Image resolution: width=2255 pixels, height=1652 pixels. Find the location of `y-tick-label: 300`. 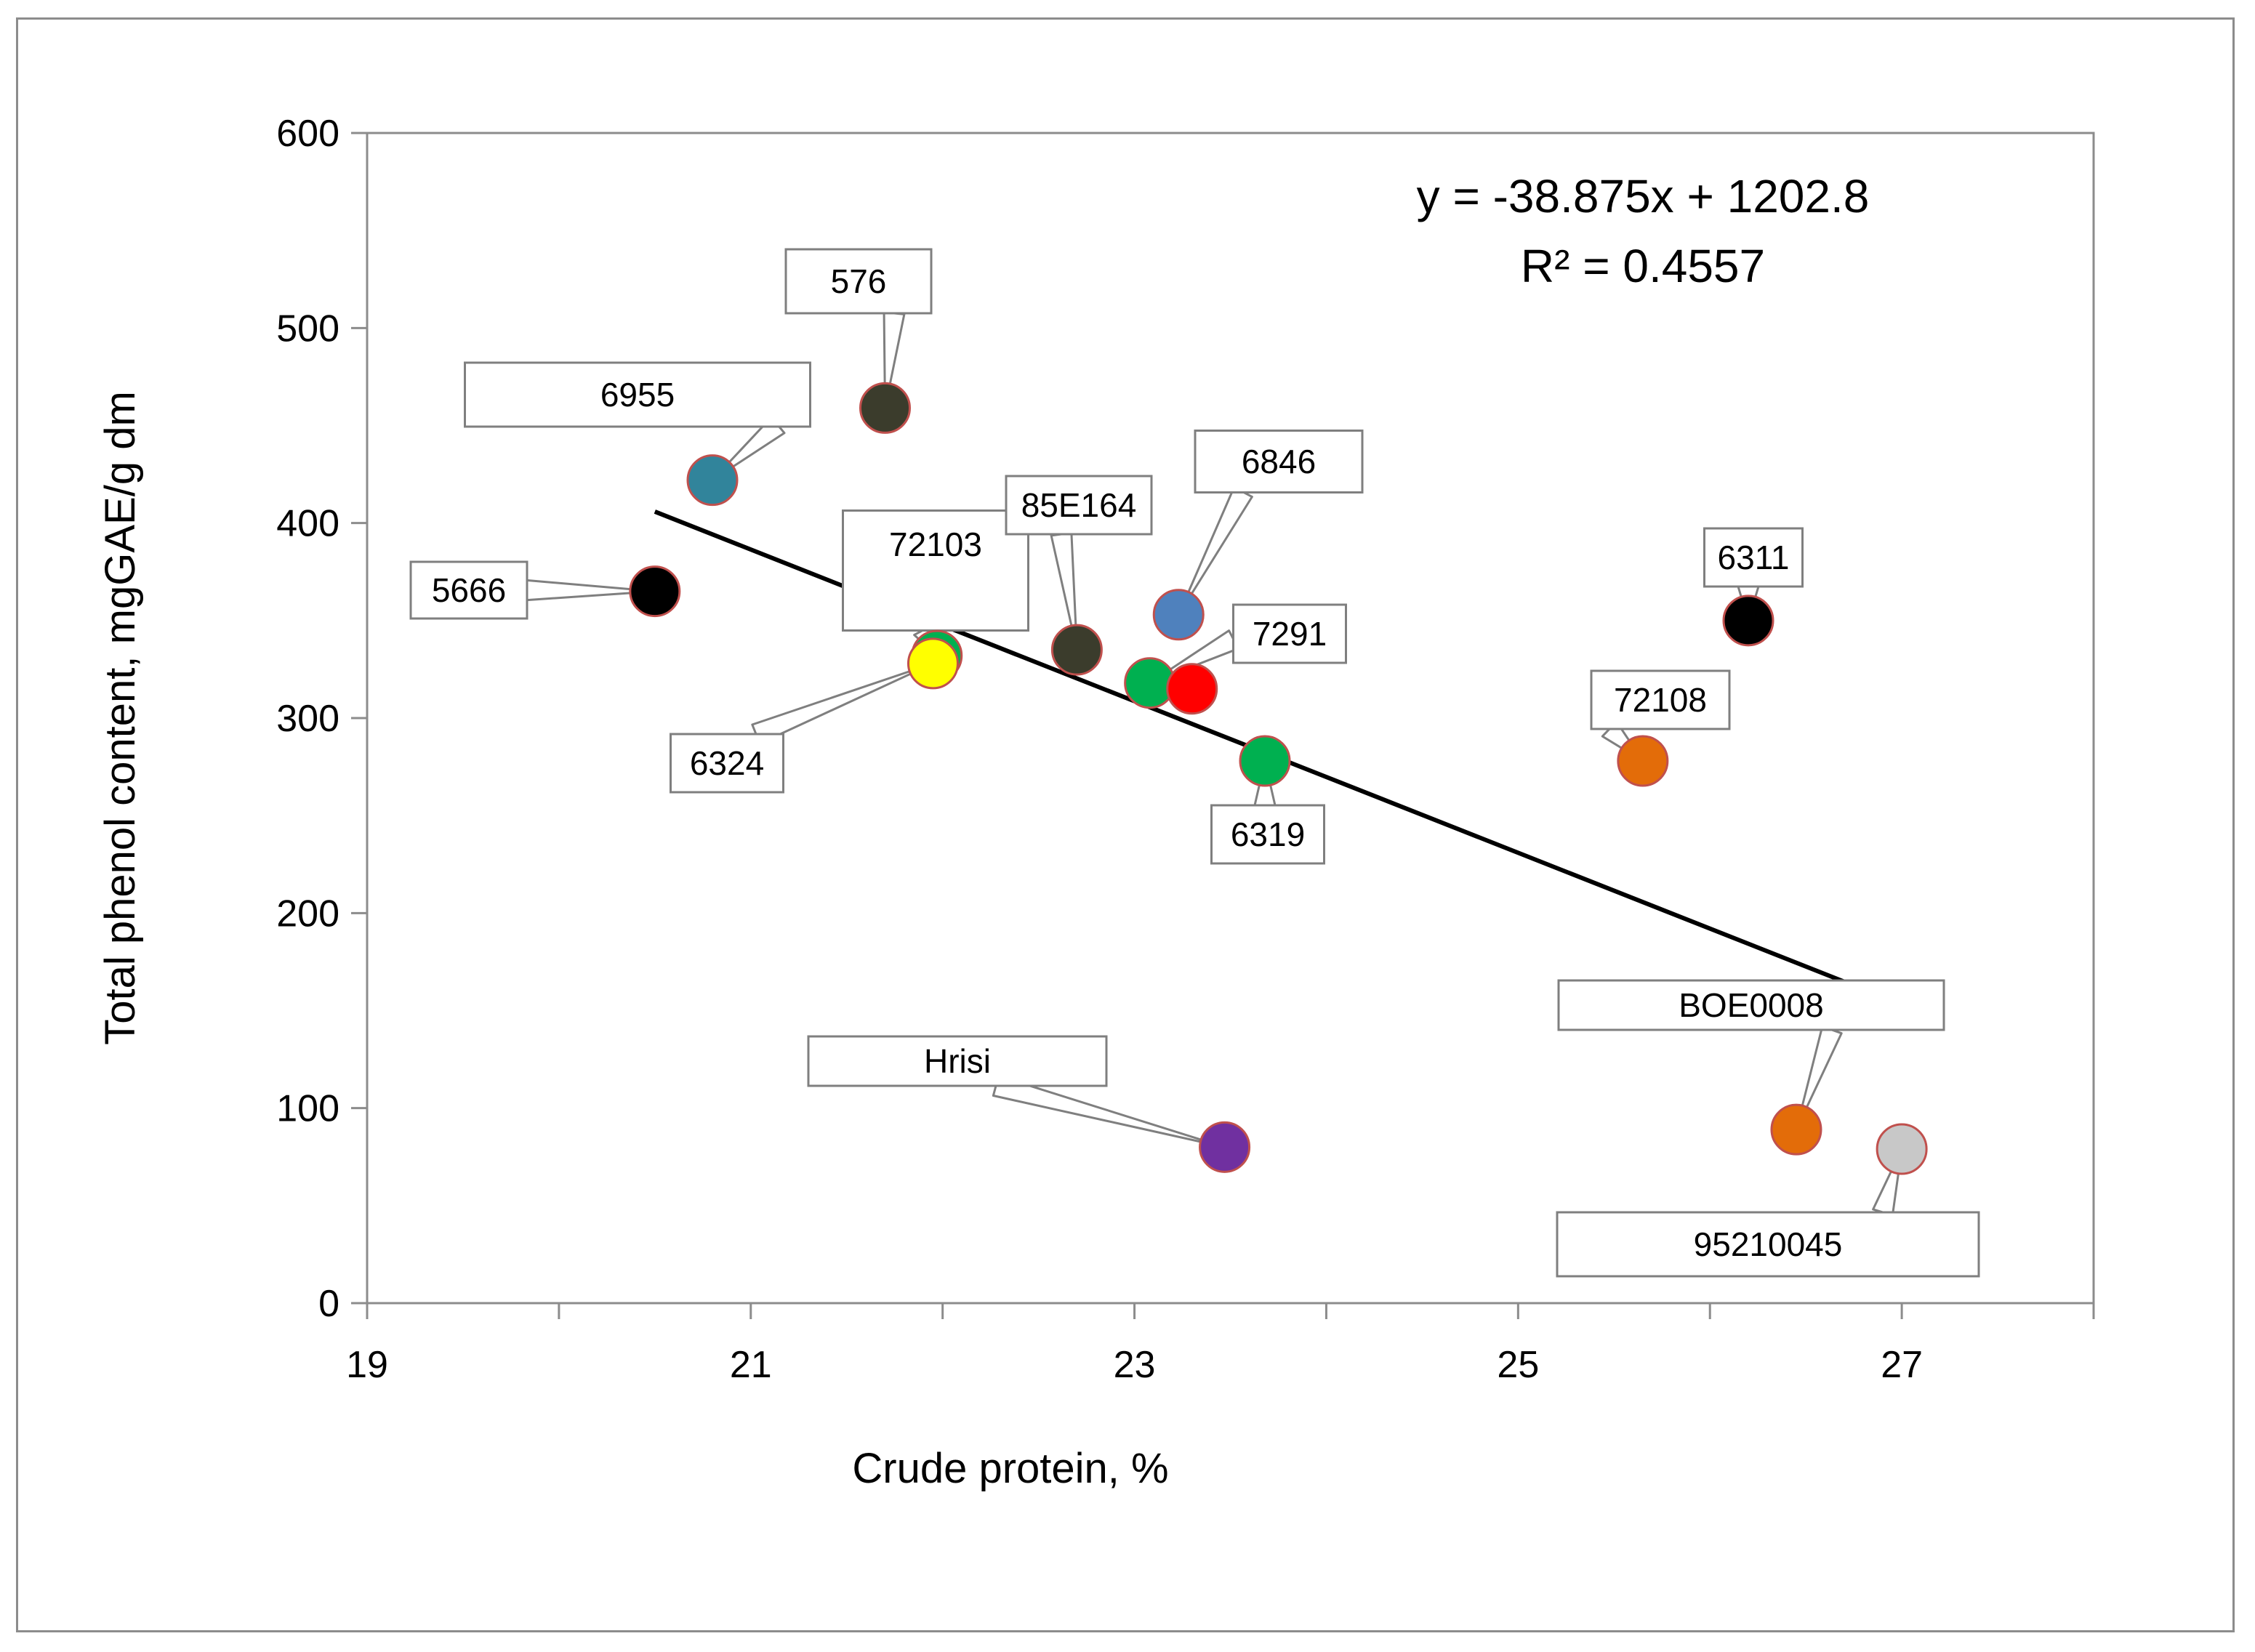

y-tick-label: 300 is located at coordinates (307, 719).